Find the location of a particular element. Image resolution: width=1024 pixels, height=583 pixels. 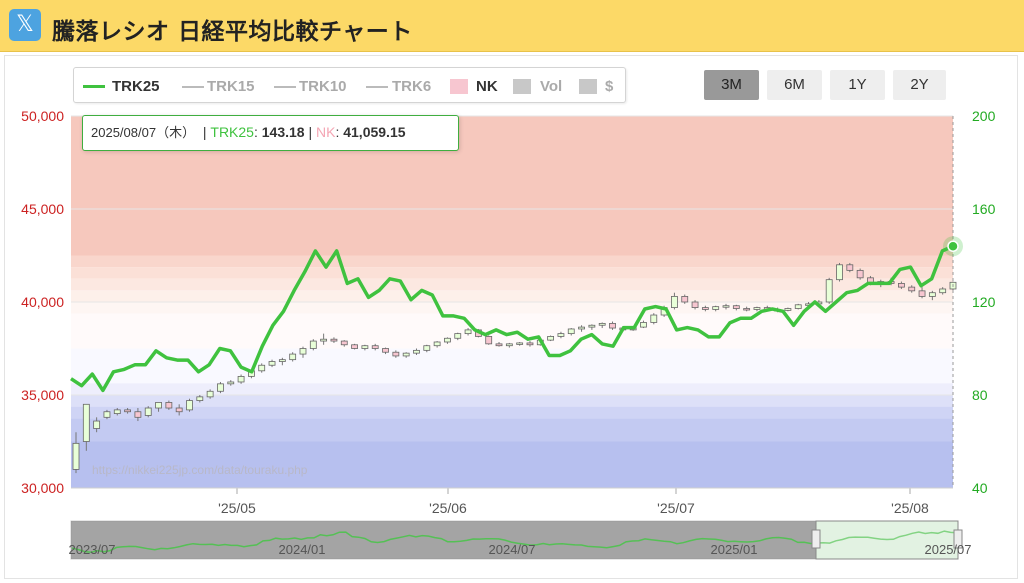

x-tick-label: '25/06 is located at coordinates (448, 508).